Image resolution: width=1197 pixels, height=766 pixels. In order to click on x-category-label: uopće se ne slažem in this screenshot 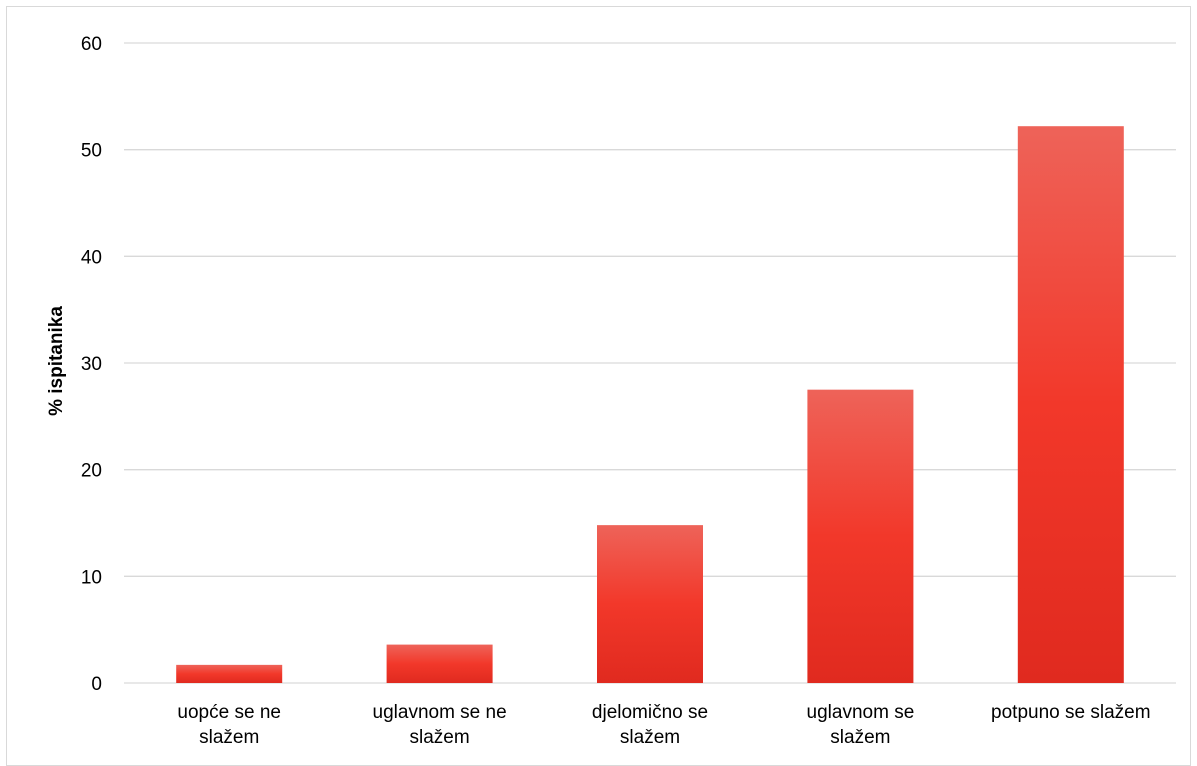, I will do `click(229, 725)`.